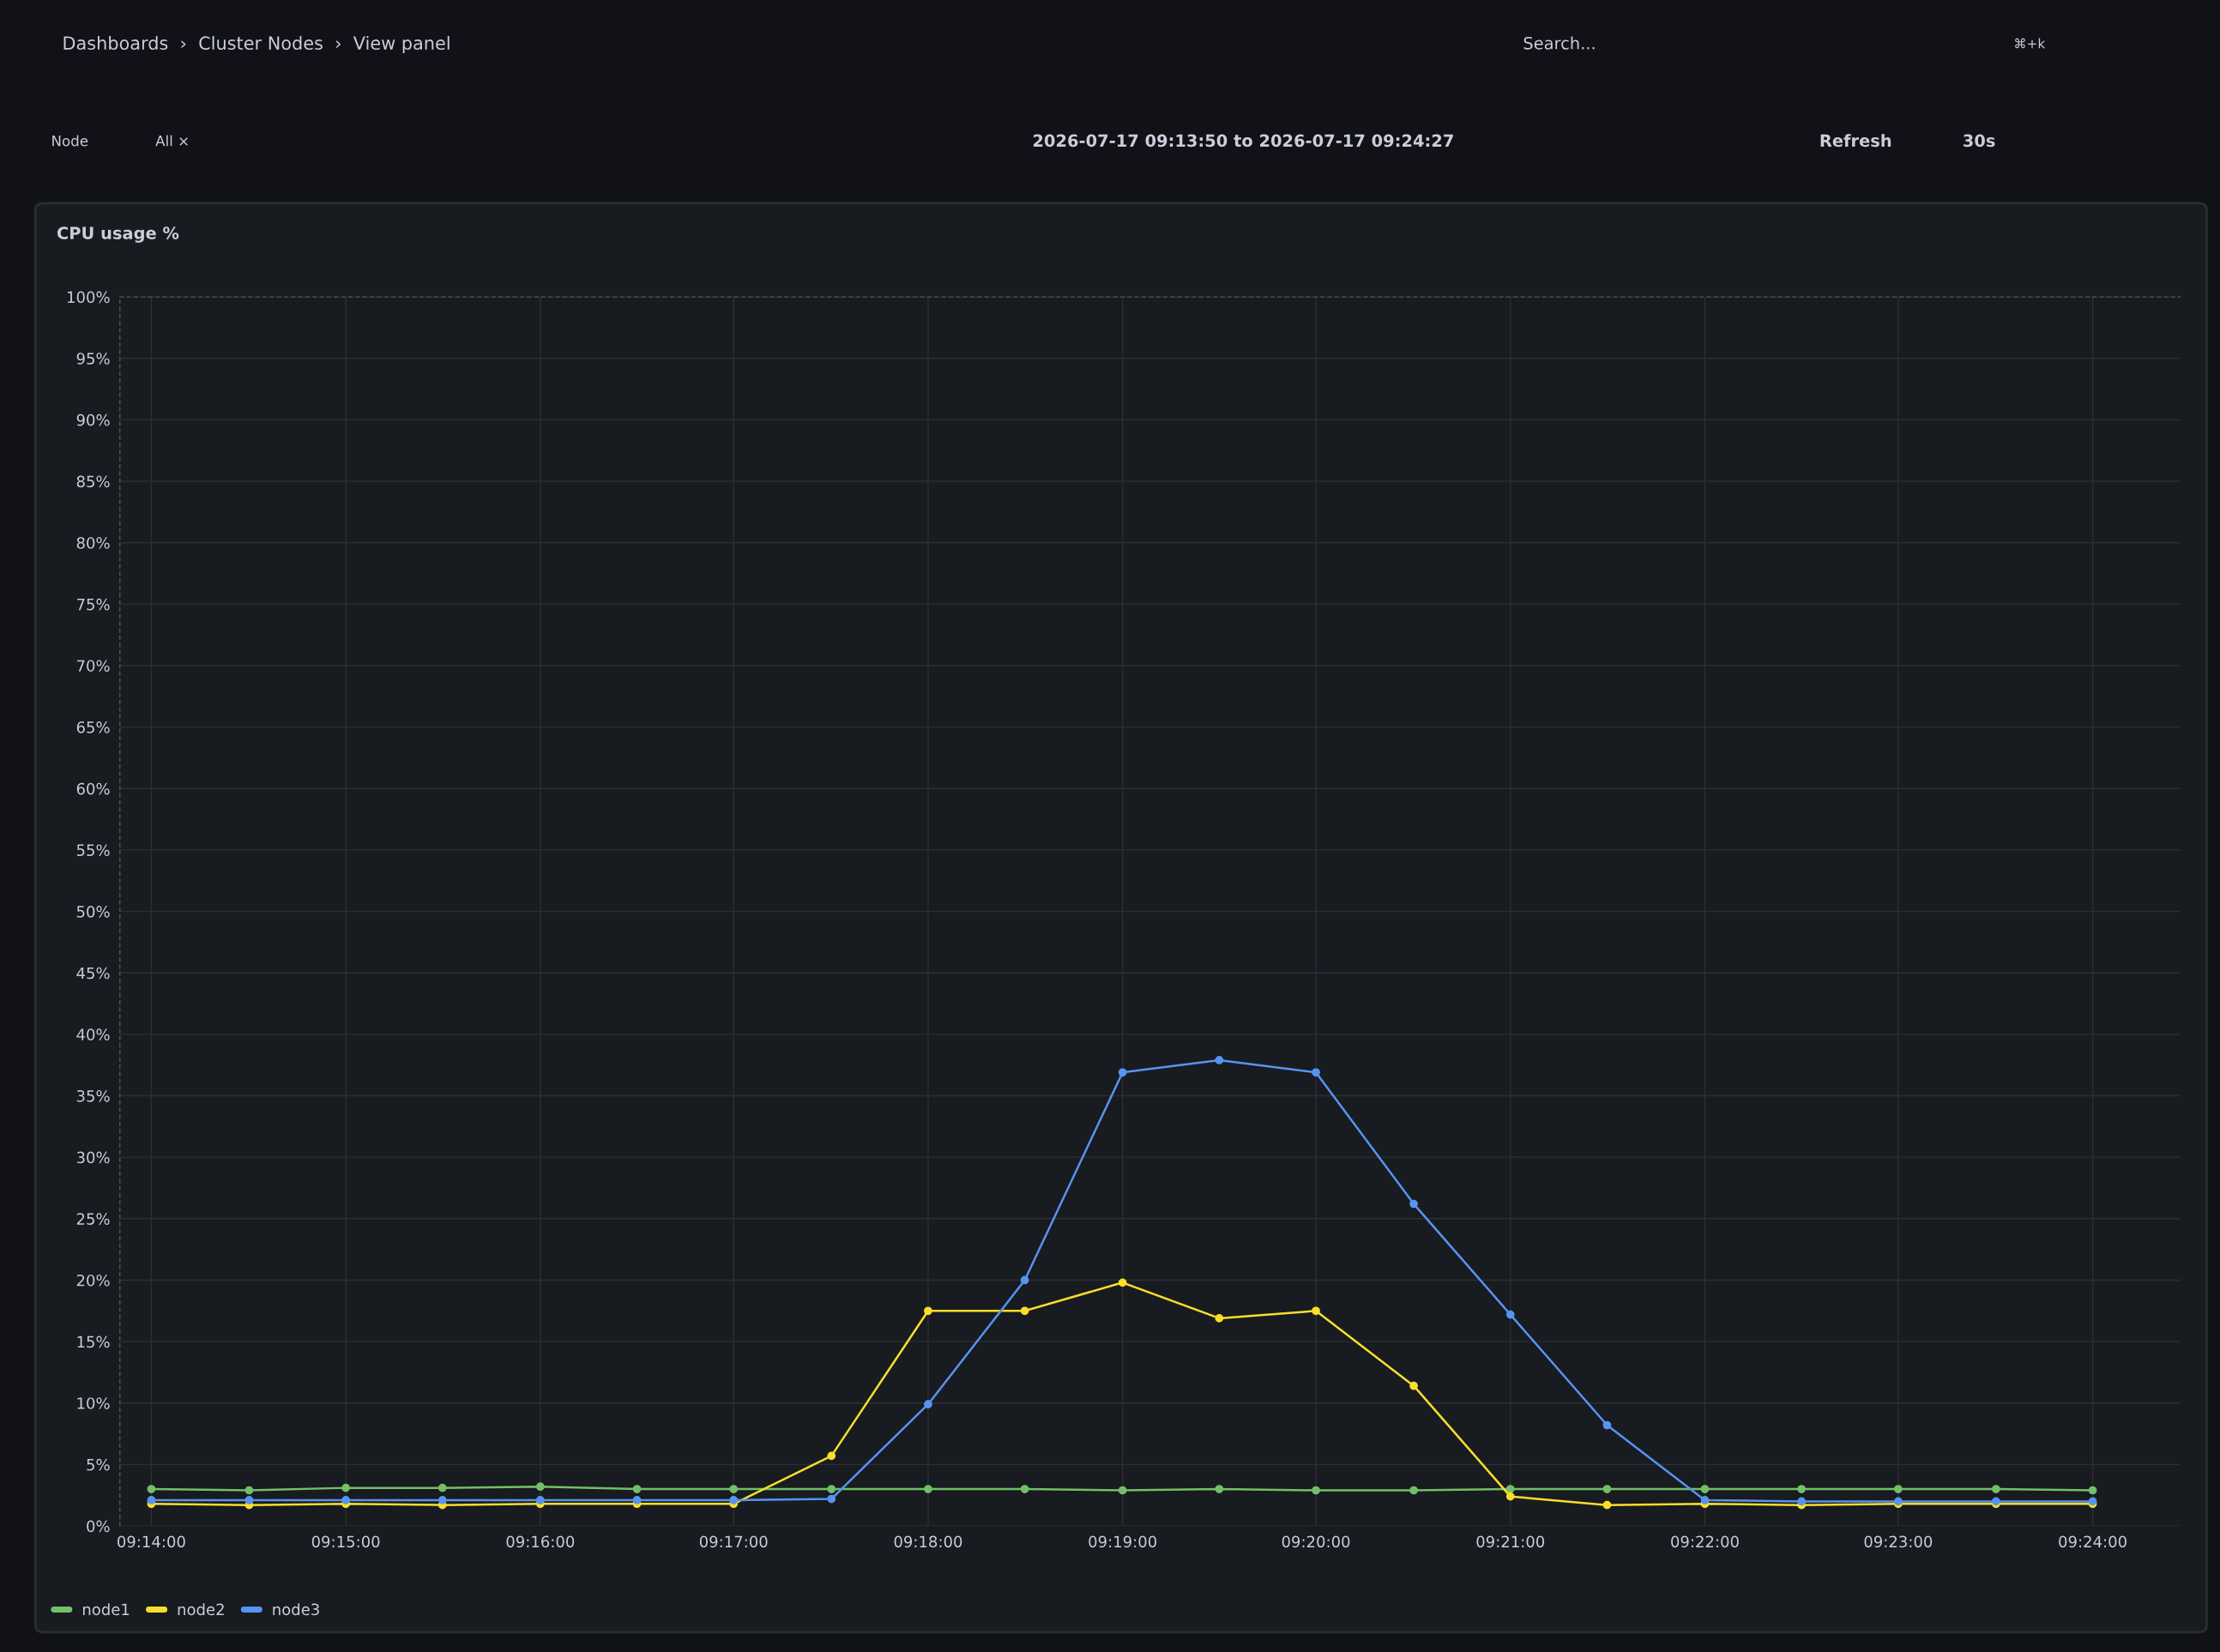 The height and width of the screenshot is (1652, 2220). Describe the element at coordinates (94, 1403) in the screenshot. I see `y-tick-label: 10%` at that location.